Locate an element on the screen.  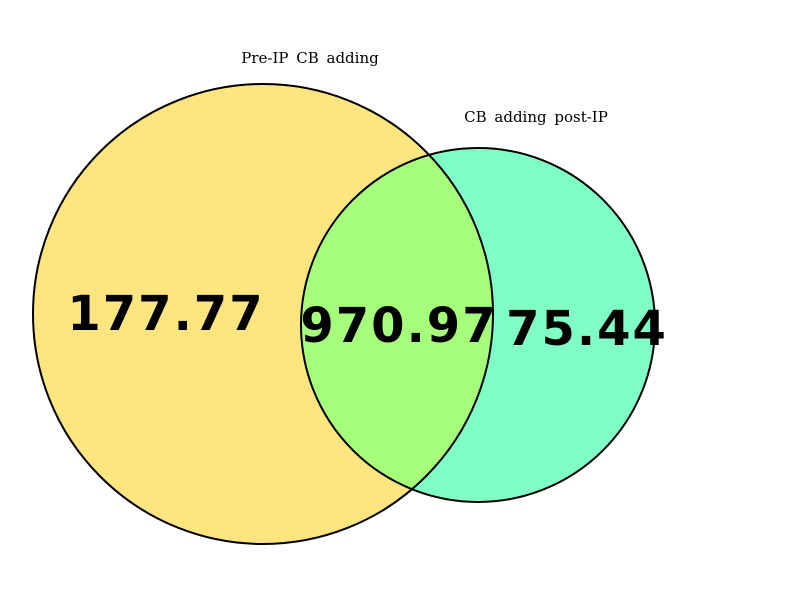
set-b-label: CB adding post-IP is located at coordinates (536, 117).